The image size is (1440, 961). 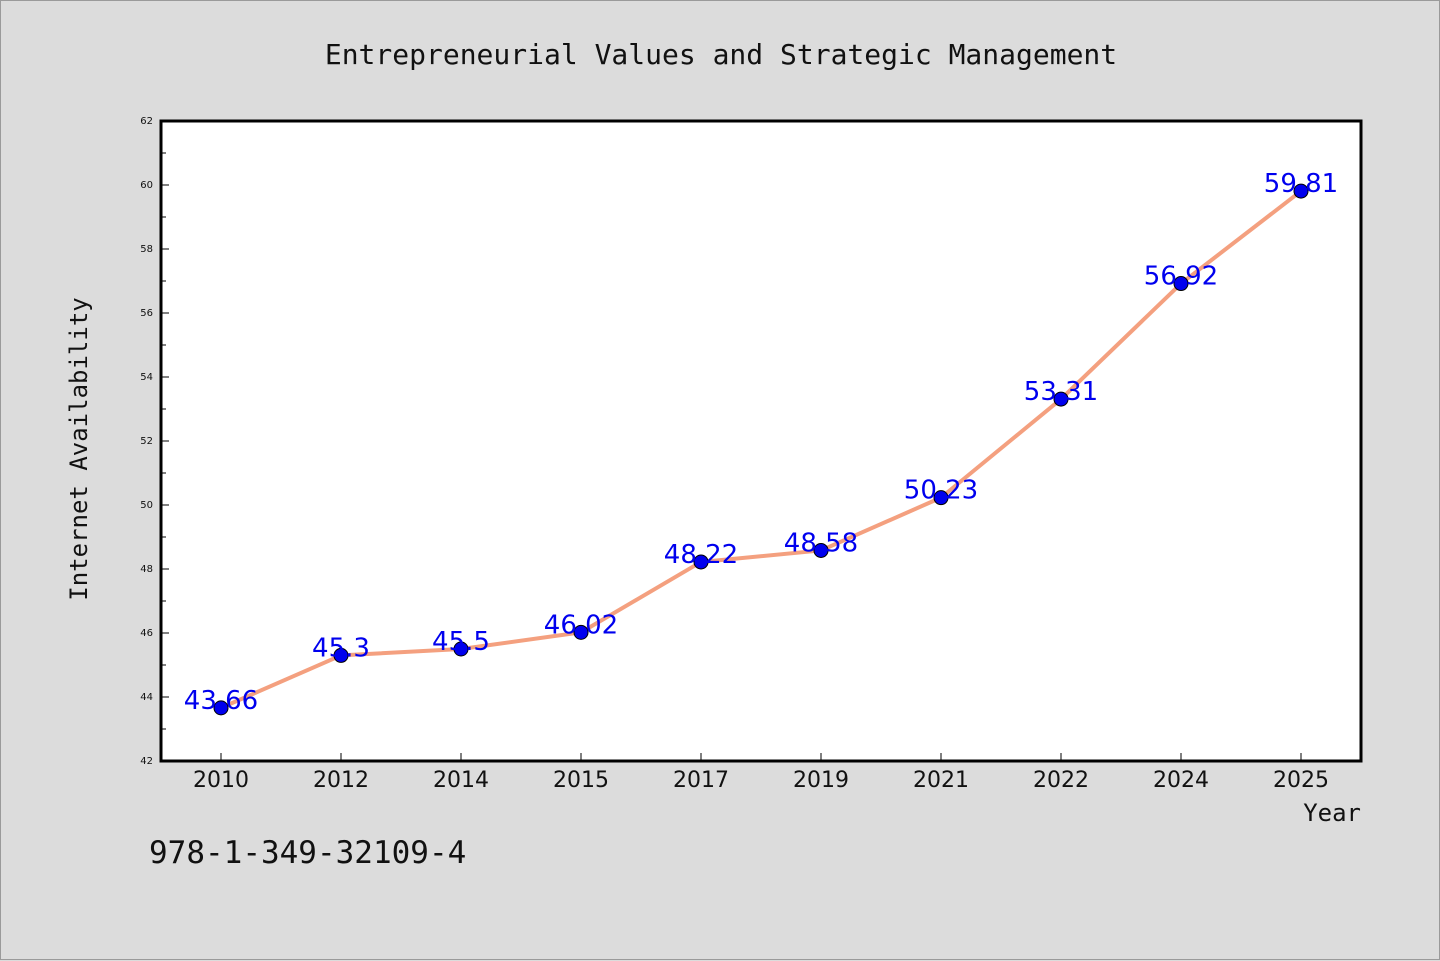 I want to click on x-tick-label: 2015, so click(x=581, y=780).